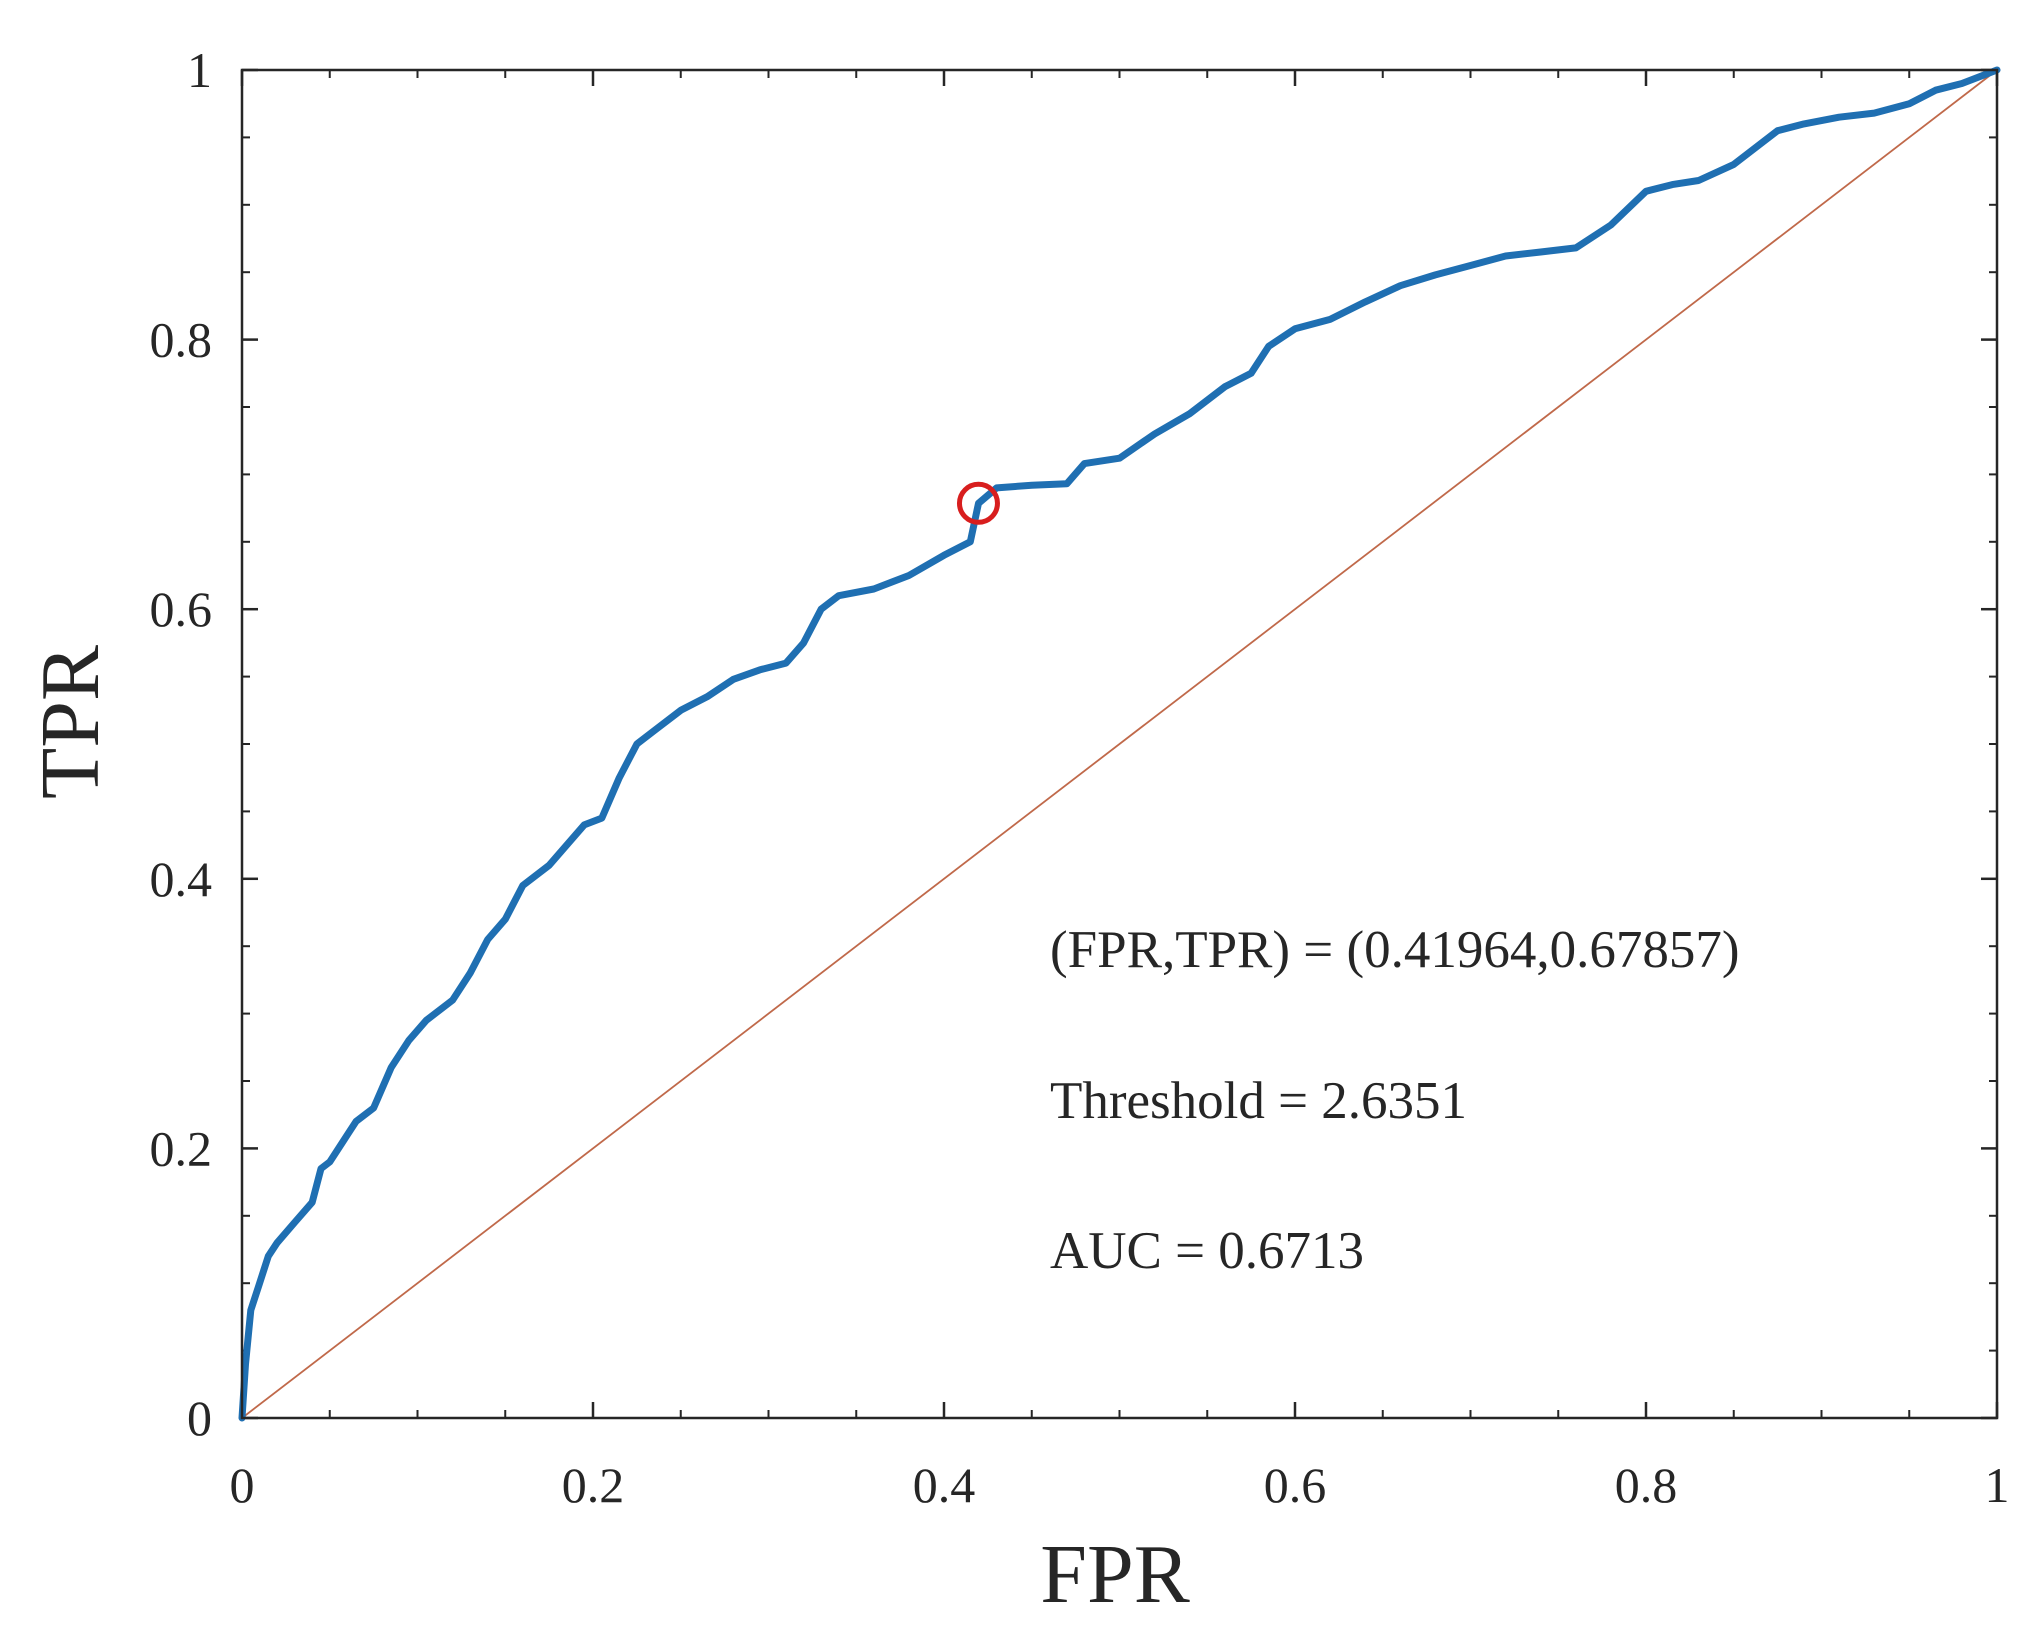 This screenshot has width=2030, height=1647. I want to click on x-tick-label: 0.8, so click(1646, 1485).